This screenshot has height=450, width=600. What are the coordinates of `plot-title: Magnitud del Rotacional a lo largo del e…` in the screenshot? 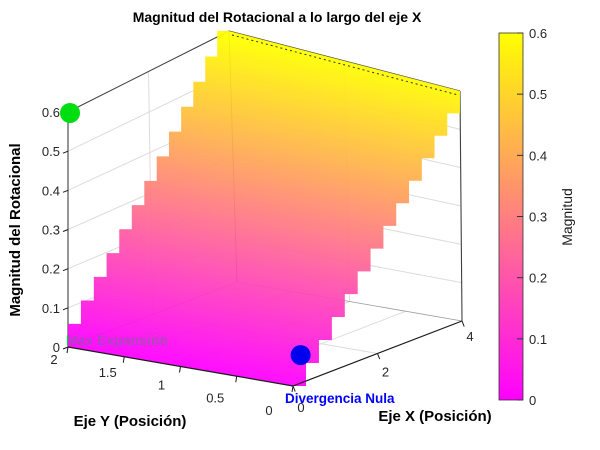 It's located at (277, 17).